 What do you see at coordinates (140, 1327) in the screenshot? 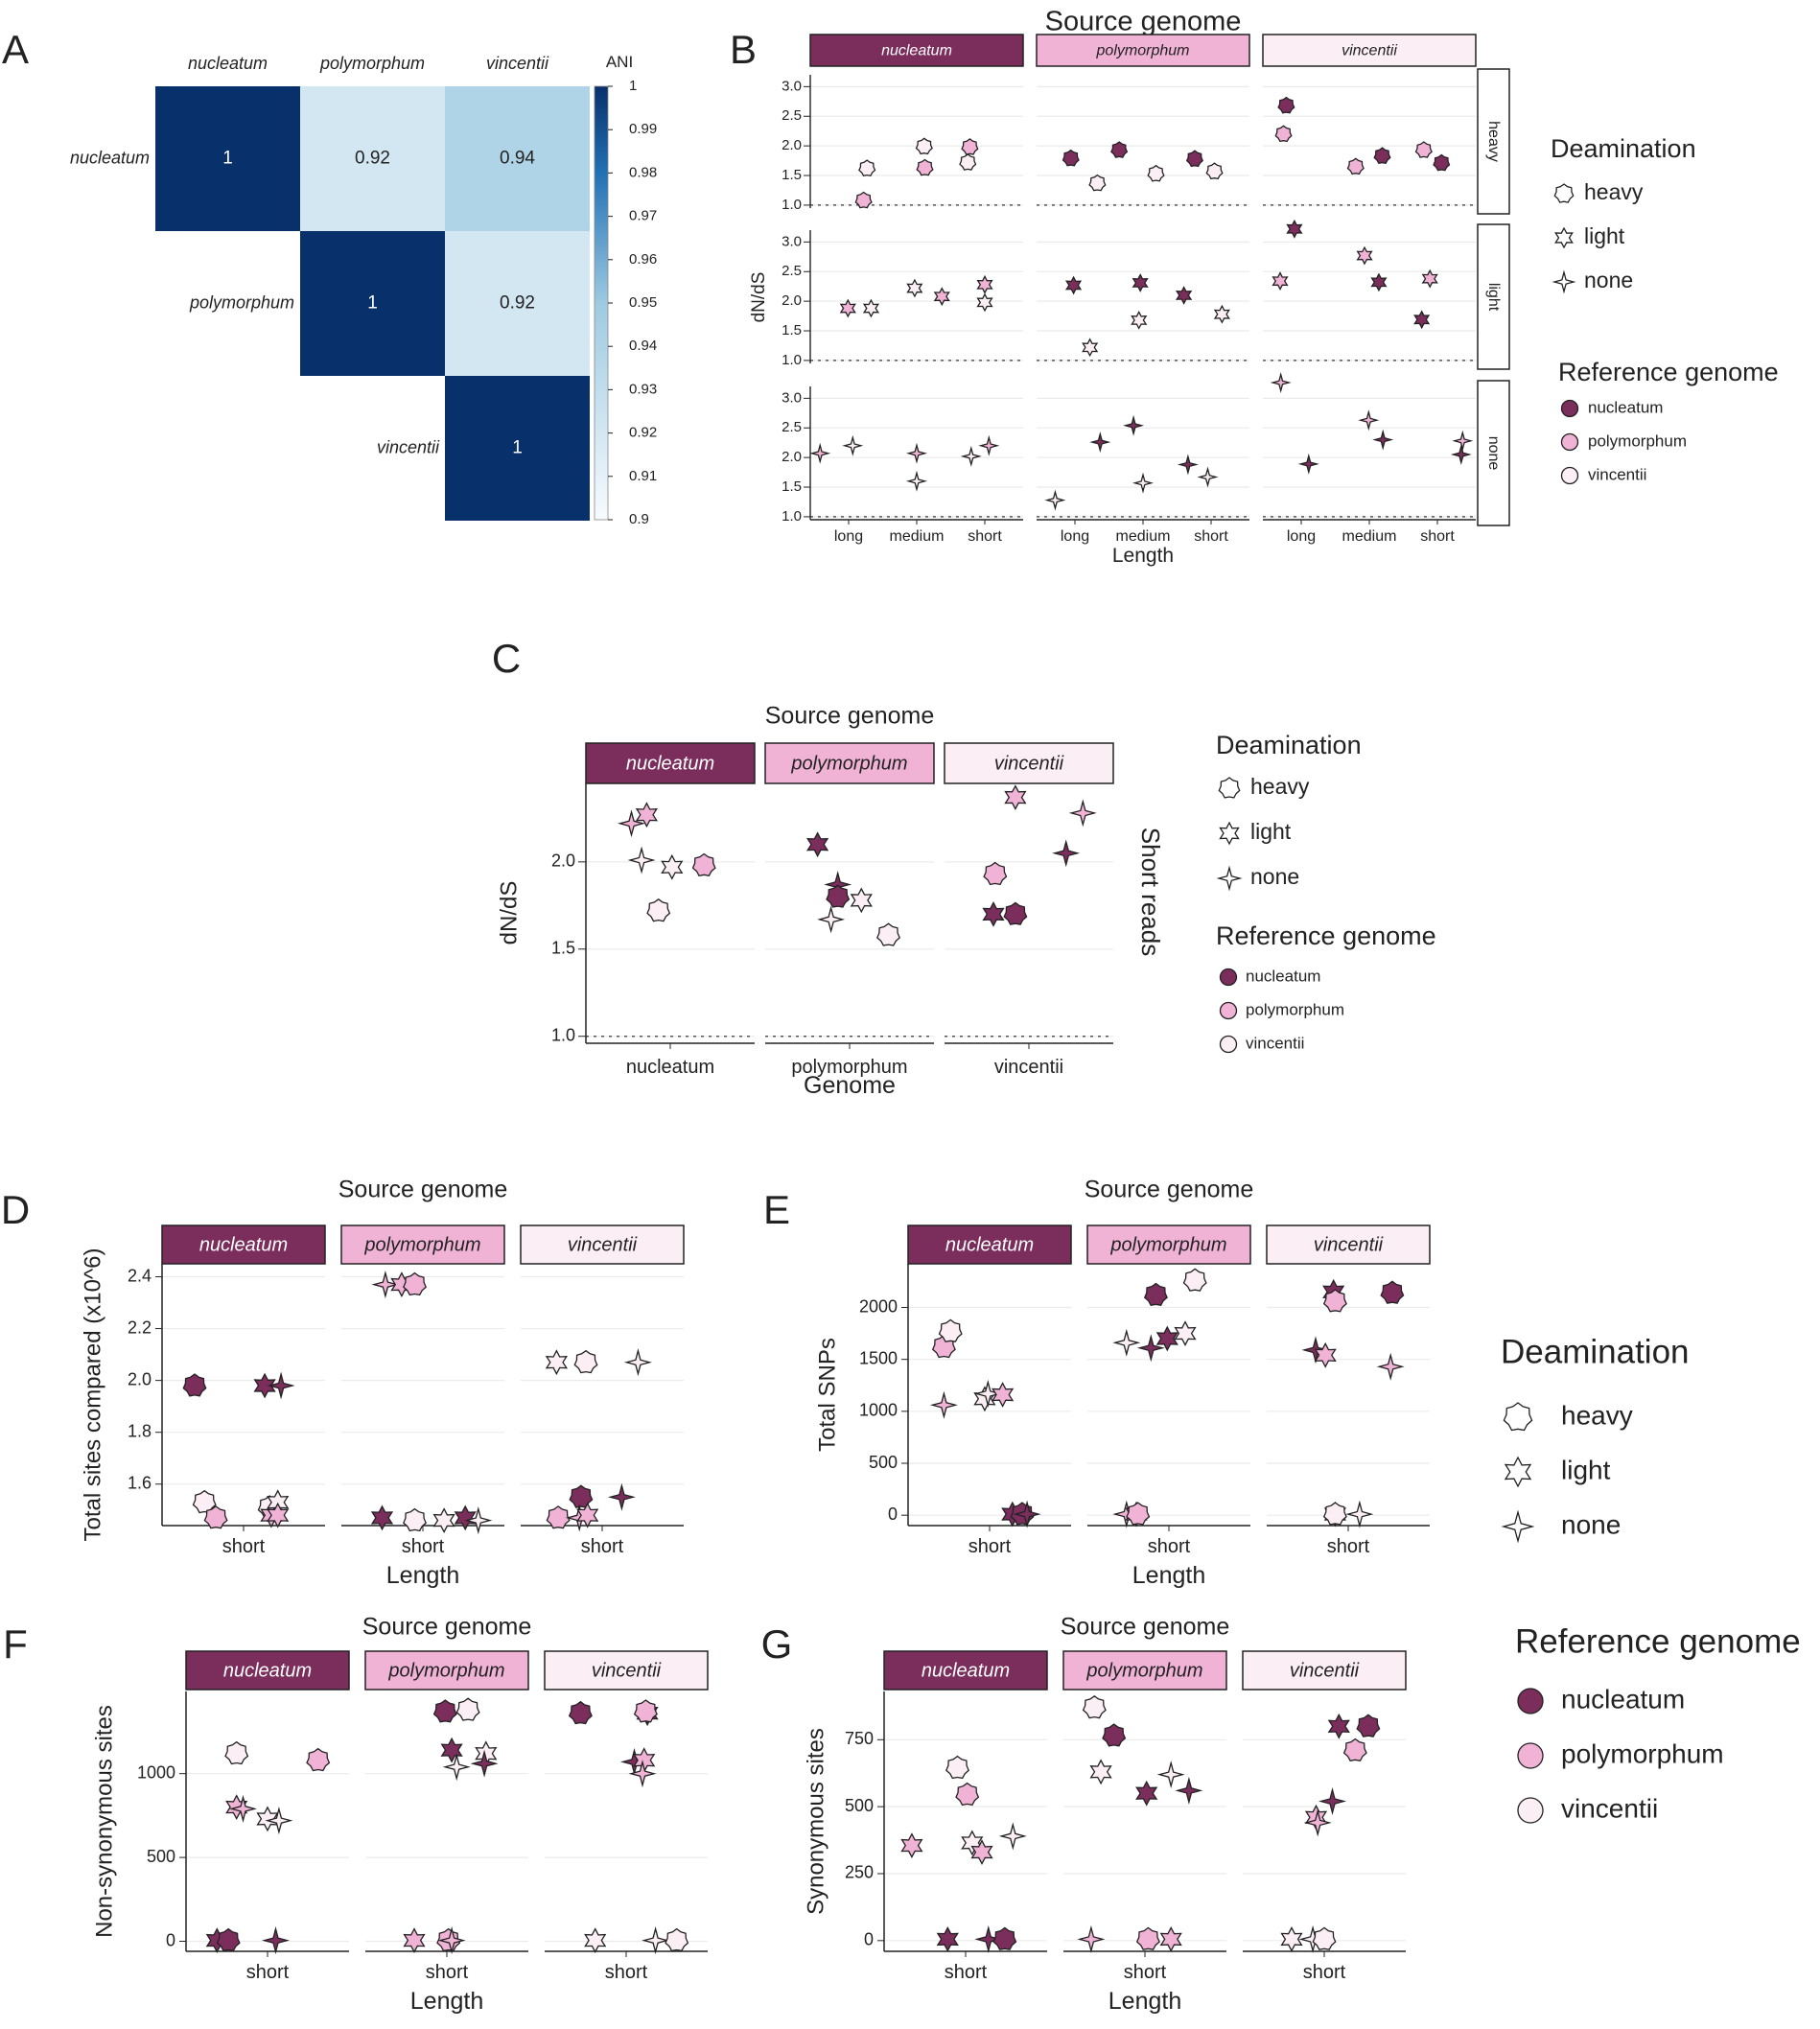
I see `panel-d-ytick-label: 2.2` at bounding box center [140, 1327].